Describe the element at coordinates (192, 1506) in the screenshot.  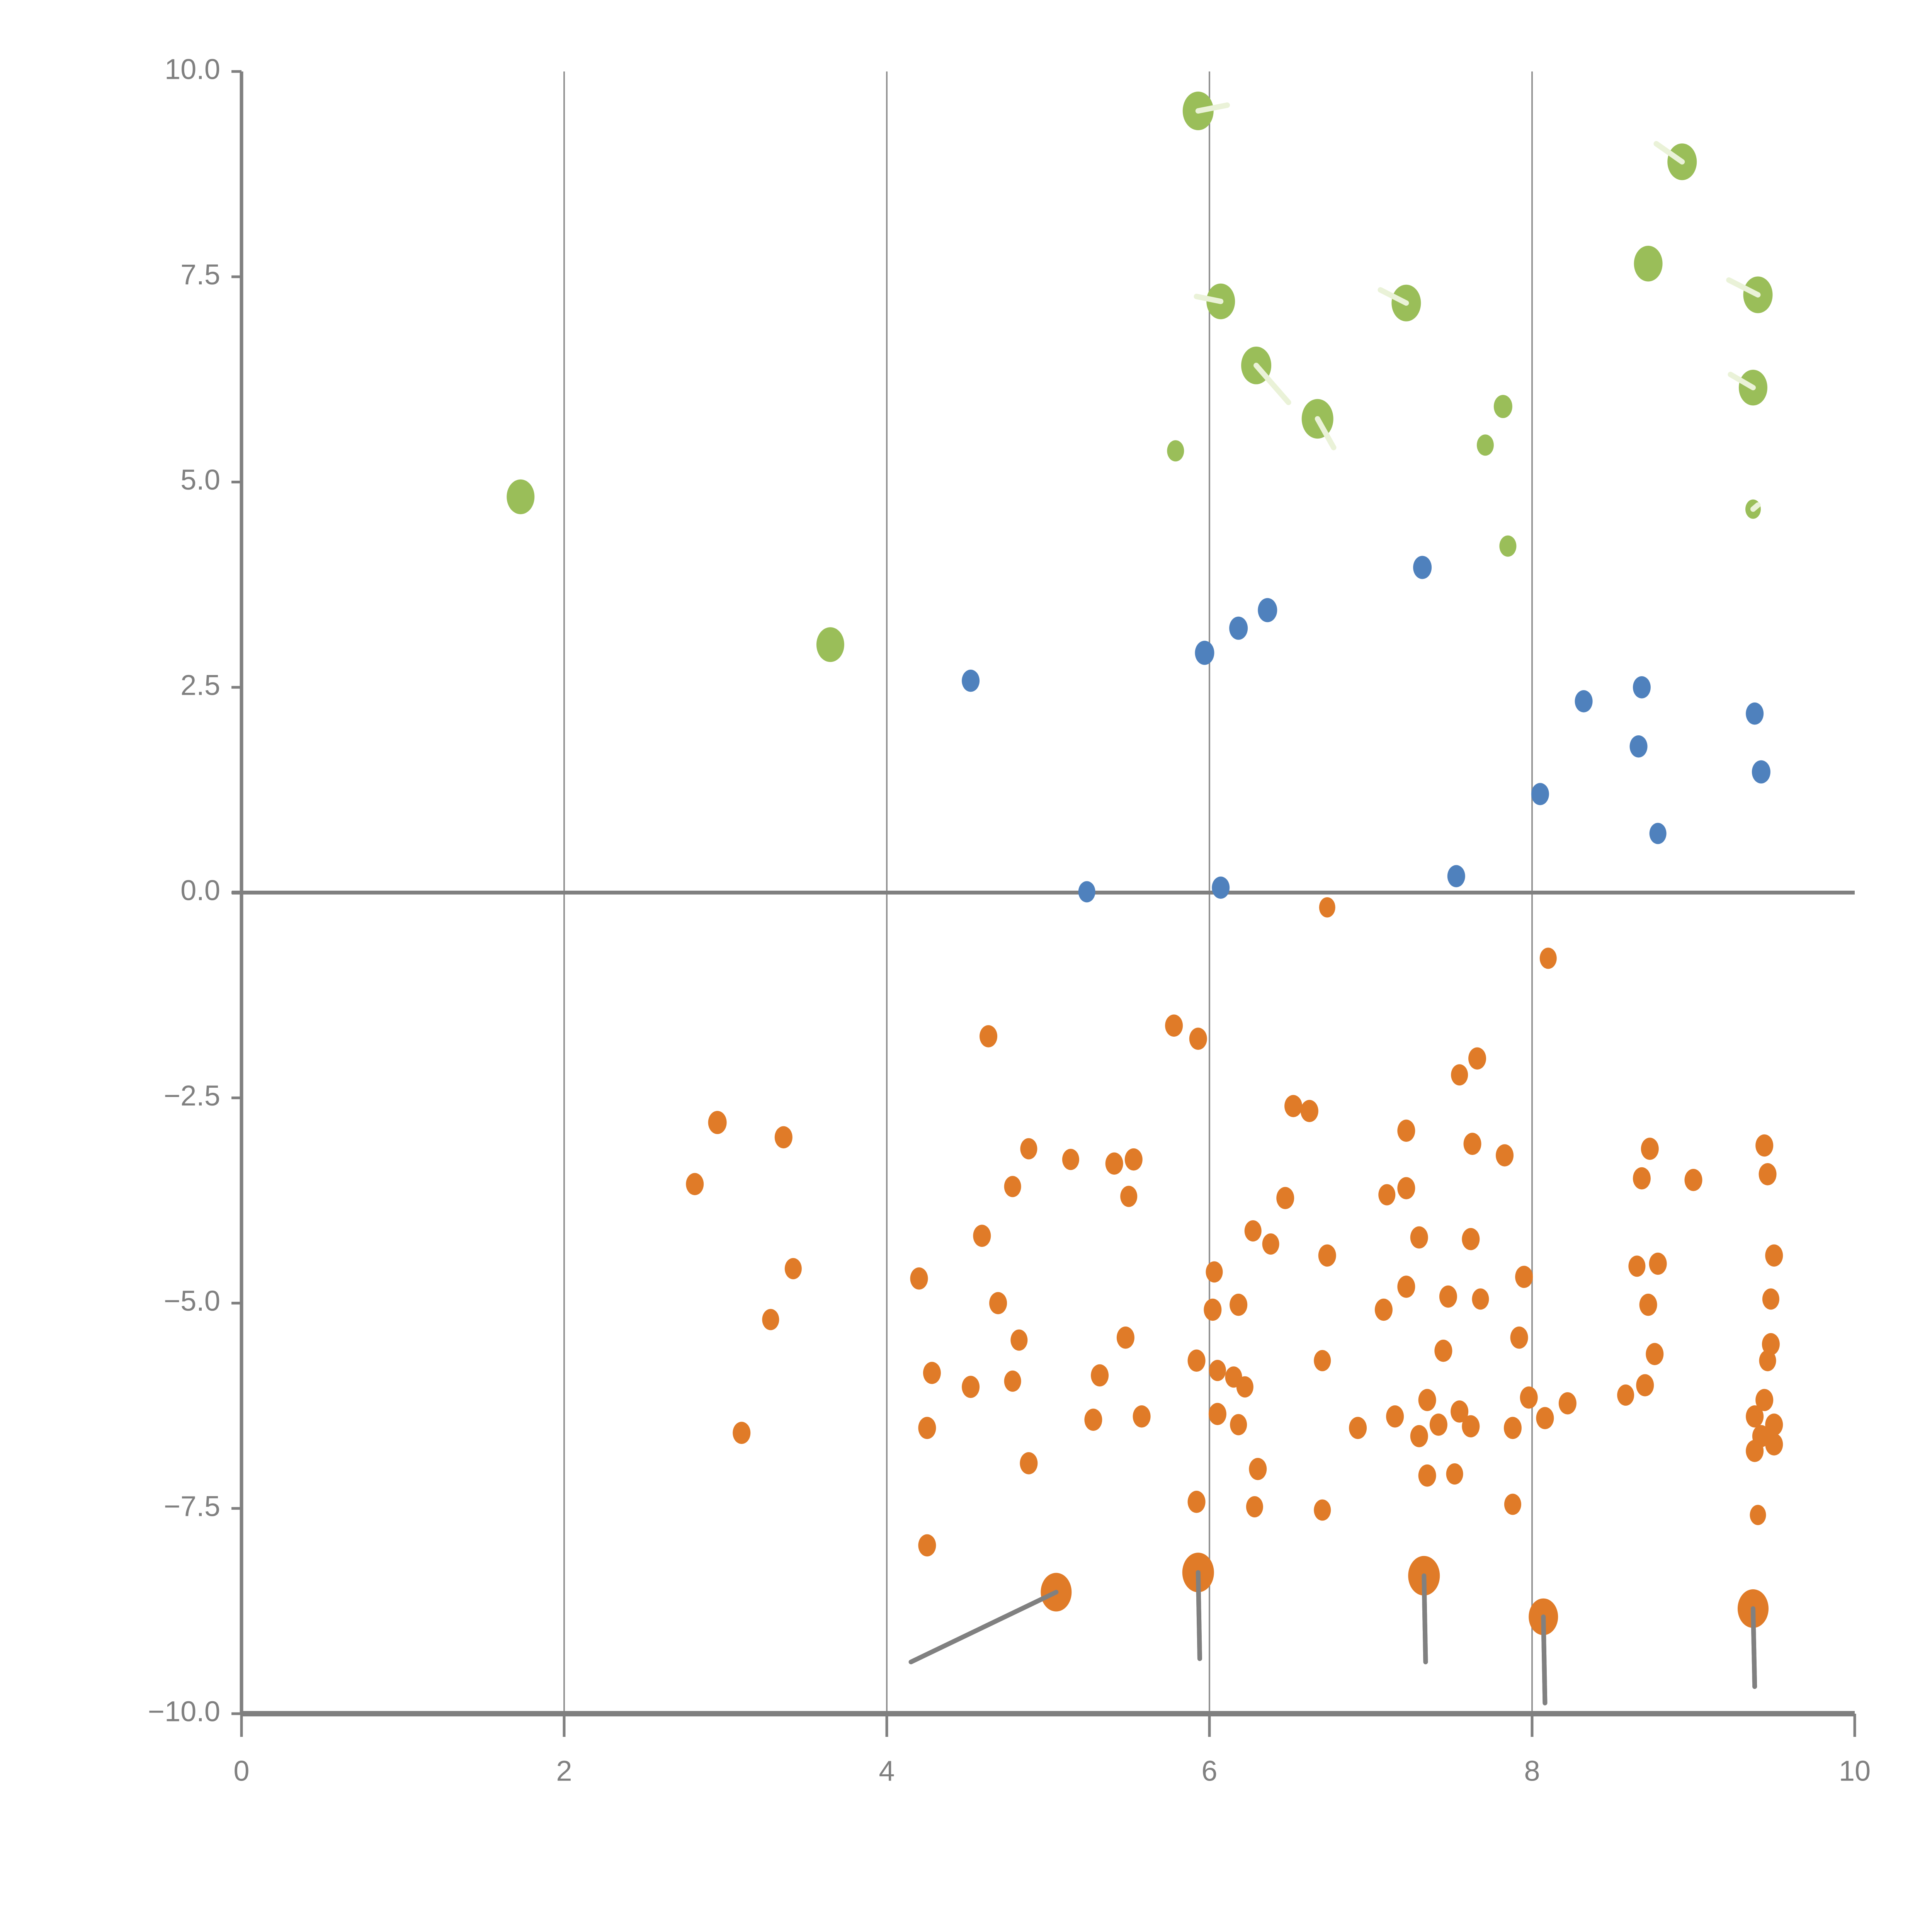
I see `y-tick-label: −7.5` at that location.